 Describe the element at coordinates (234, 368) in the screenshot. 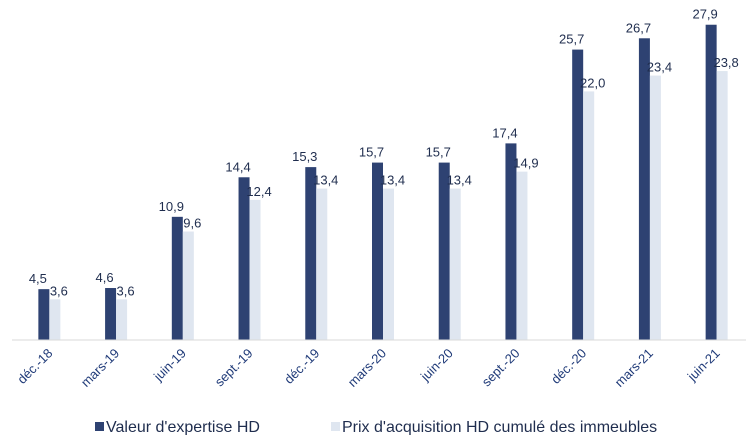

I see `x-tick-label-sept-19: sept.-19` at that location.